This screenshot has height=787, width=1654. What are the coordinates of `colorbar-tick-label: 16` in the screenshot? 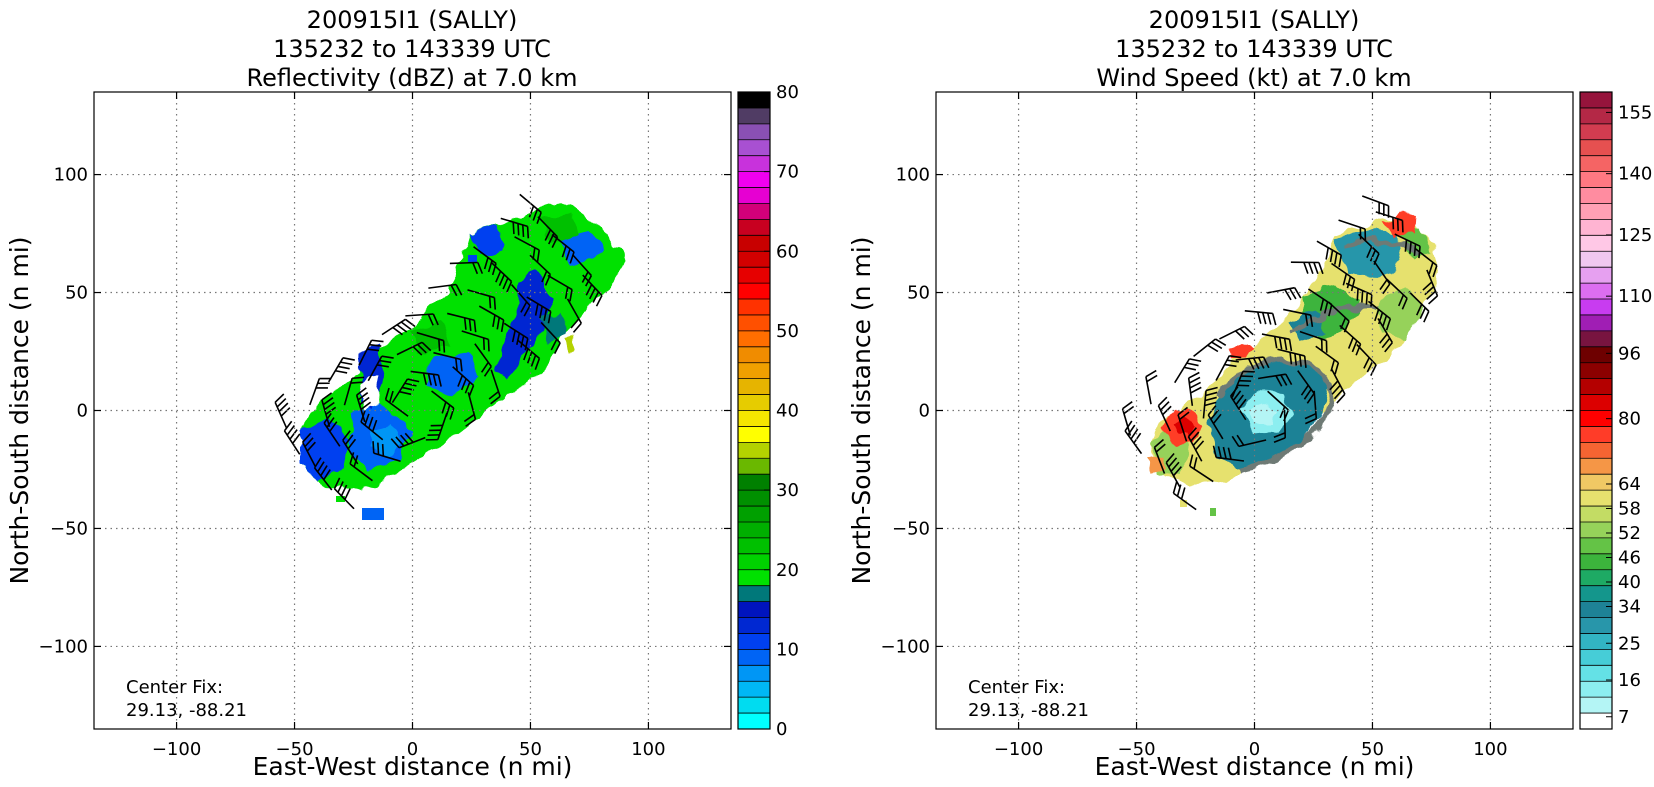 It's located at (1629, 680).